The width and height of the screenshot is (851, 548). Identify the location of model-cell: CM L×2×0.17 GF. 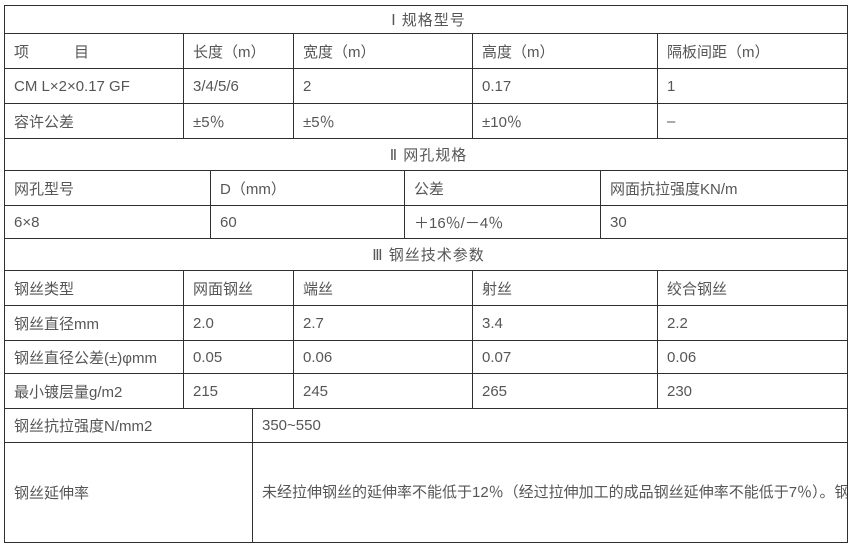
(94, 86).